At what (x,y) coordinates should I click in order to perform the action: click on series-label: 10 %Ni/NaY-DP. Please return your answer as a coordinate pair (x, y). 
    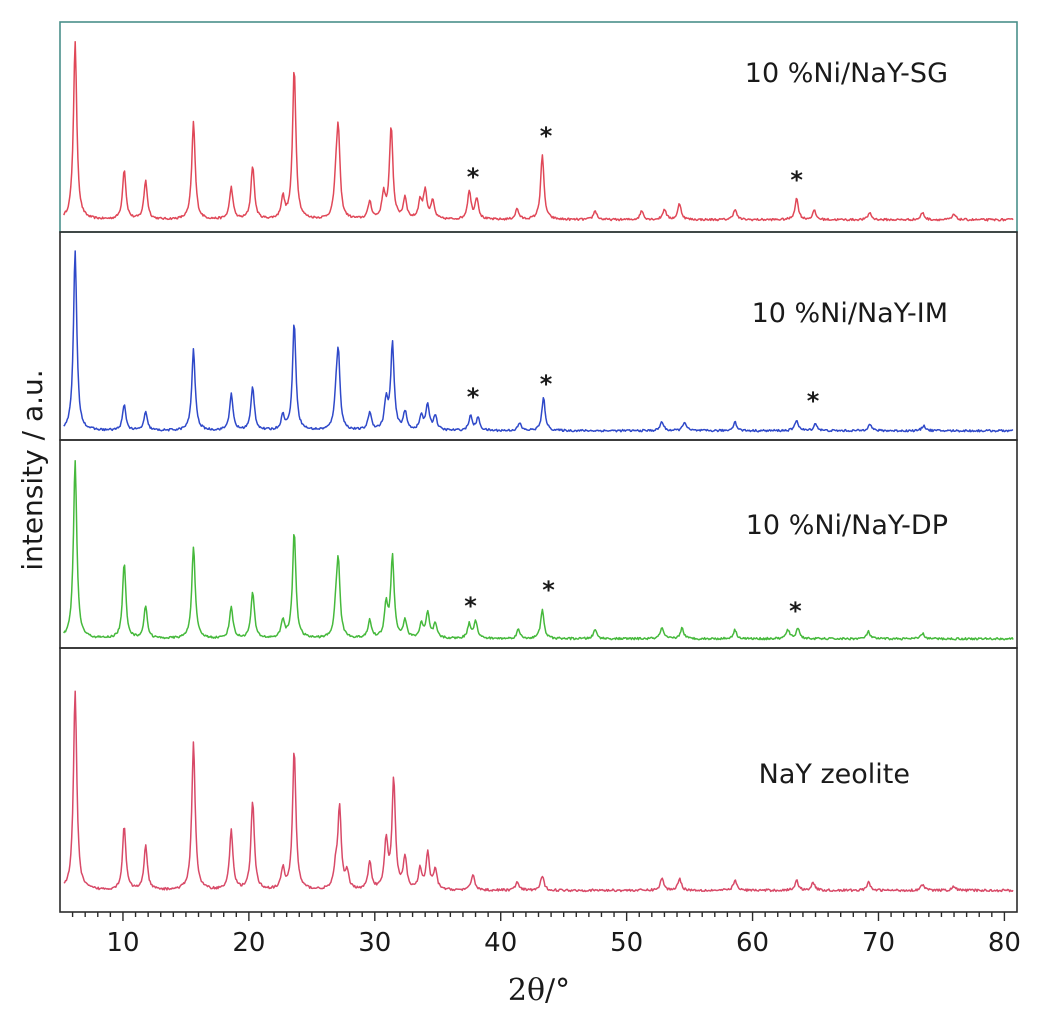
    Looking at the image, I should click on (847, 525).